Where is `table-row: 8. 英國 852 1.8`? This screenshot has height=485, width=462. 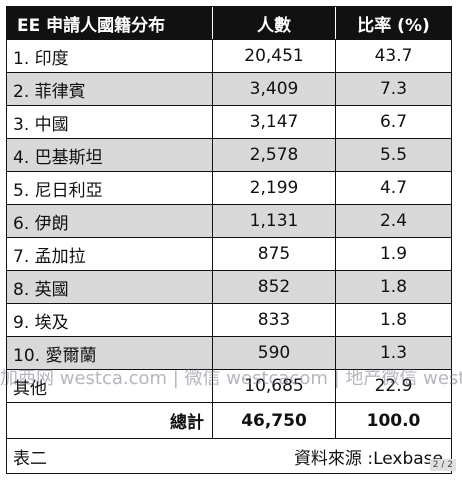 table-row: 8. 英國 852 1.8 is located at coordinates (229, 287).